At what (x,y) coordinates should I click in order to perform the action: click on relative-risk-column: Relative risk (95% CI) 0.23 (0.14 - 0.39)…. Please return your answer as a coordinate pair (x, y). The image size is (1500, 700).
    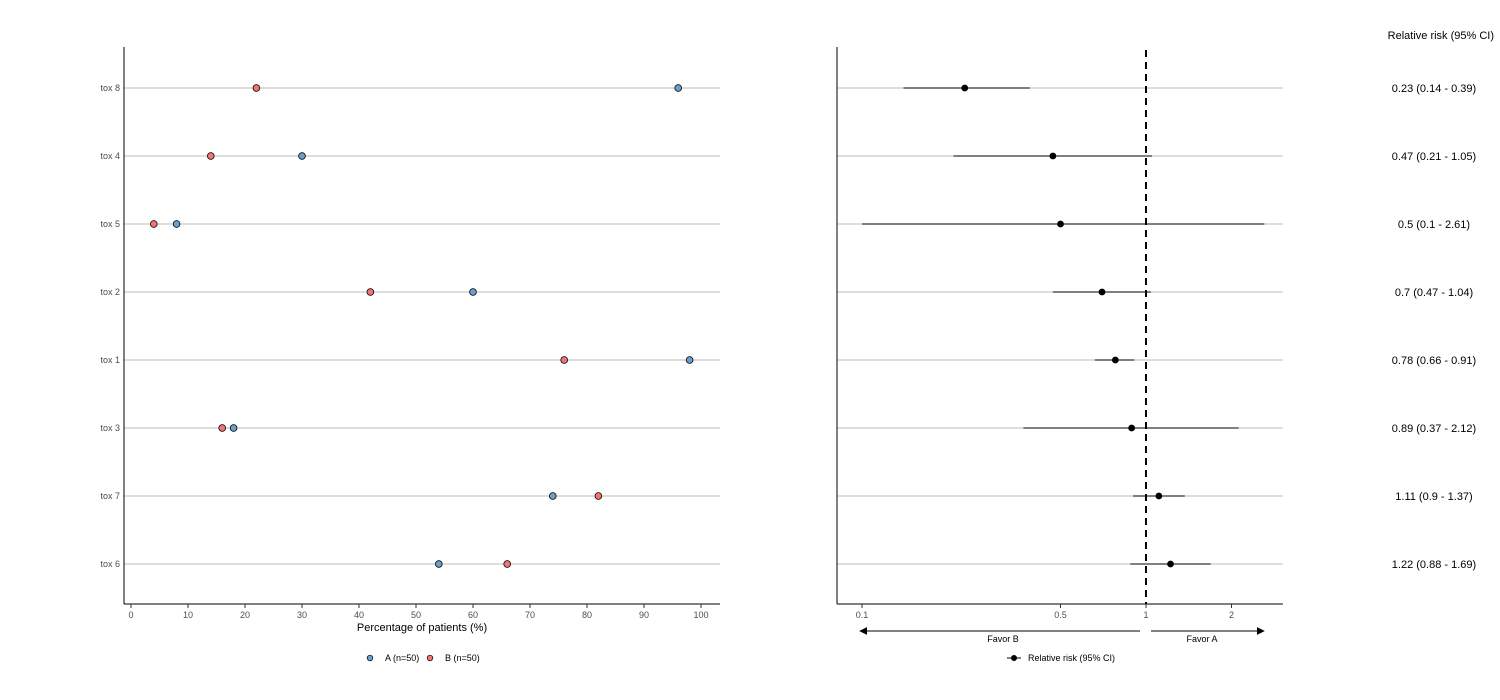
    Looking at the image, I should click on (1441, 300).